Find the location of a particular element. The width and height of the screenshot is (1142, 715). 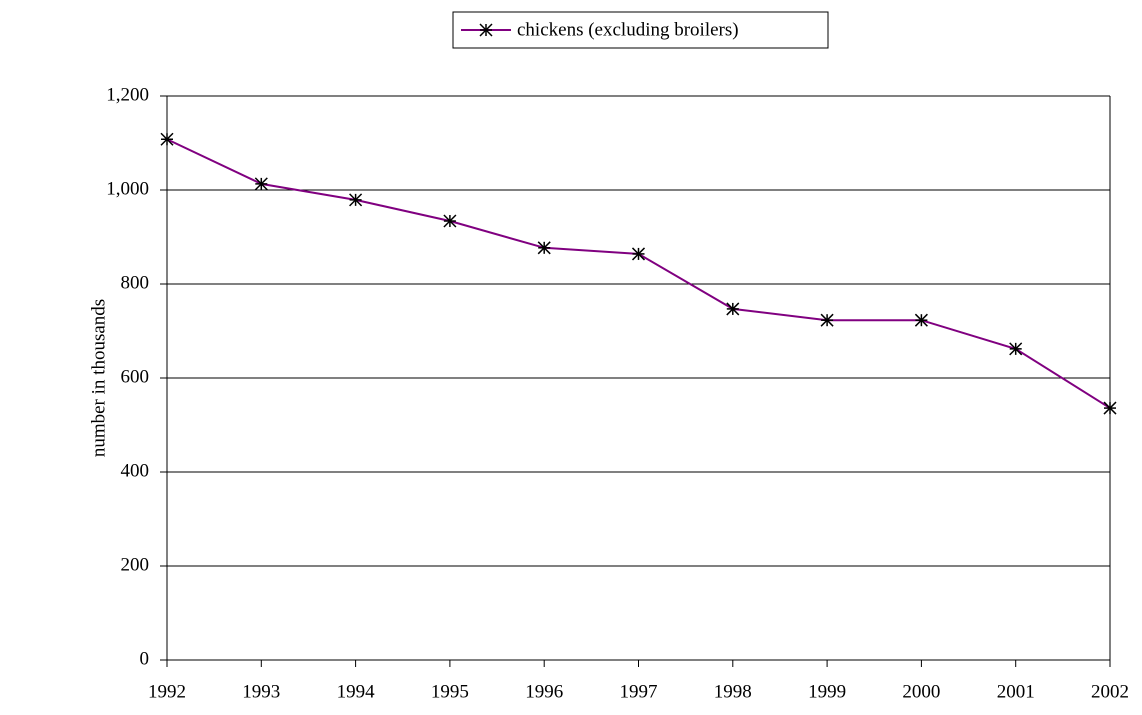

x-tick-label: 1996 is located at coordinates (544, 691).